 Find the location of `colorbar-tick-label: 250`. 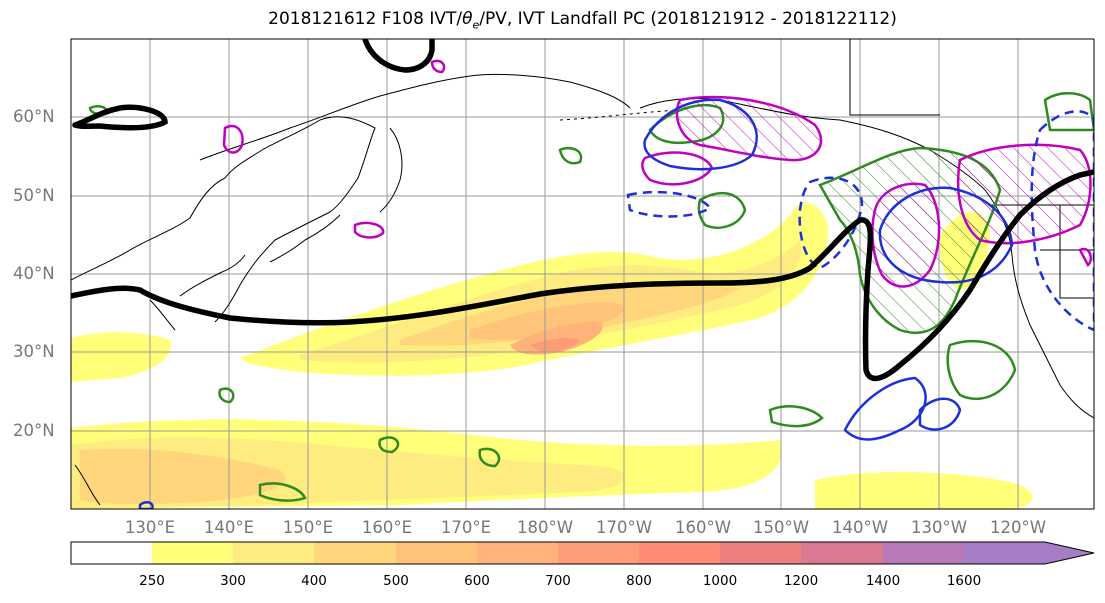

colorbar-tick-label: 250 is located at coordinates (152, 581).